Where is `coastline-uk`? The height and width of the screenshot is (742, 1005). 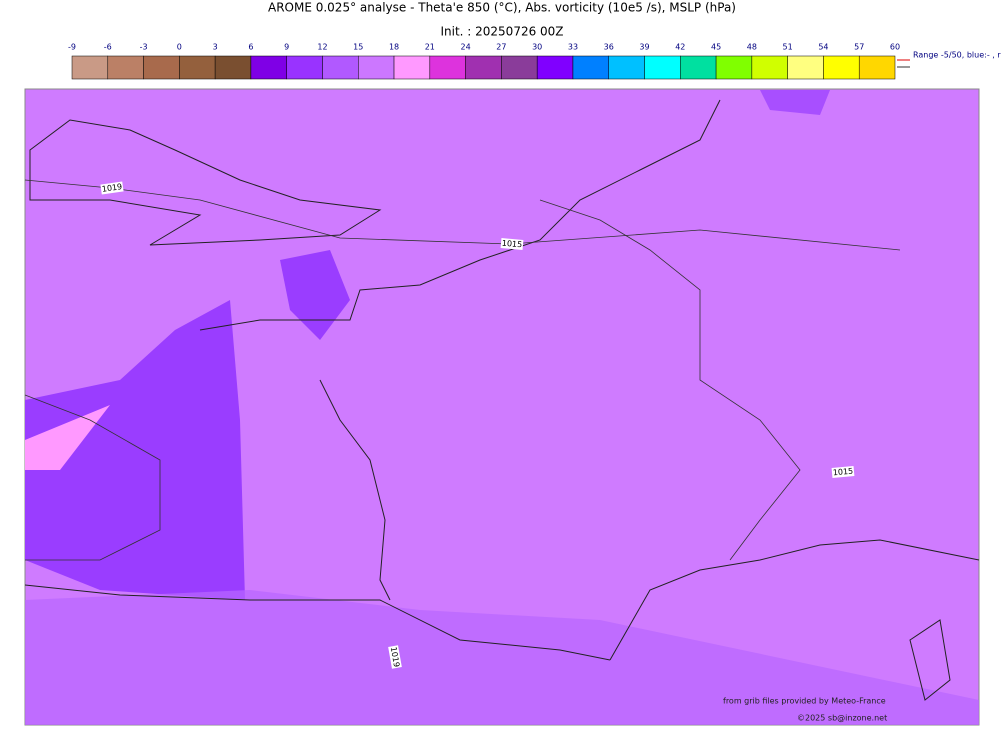 coastline-uk is located at coordinates (205, 182).